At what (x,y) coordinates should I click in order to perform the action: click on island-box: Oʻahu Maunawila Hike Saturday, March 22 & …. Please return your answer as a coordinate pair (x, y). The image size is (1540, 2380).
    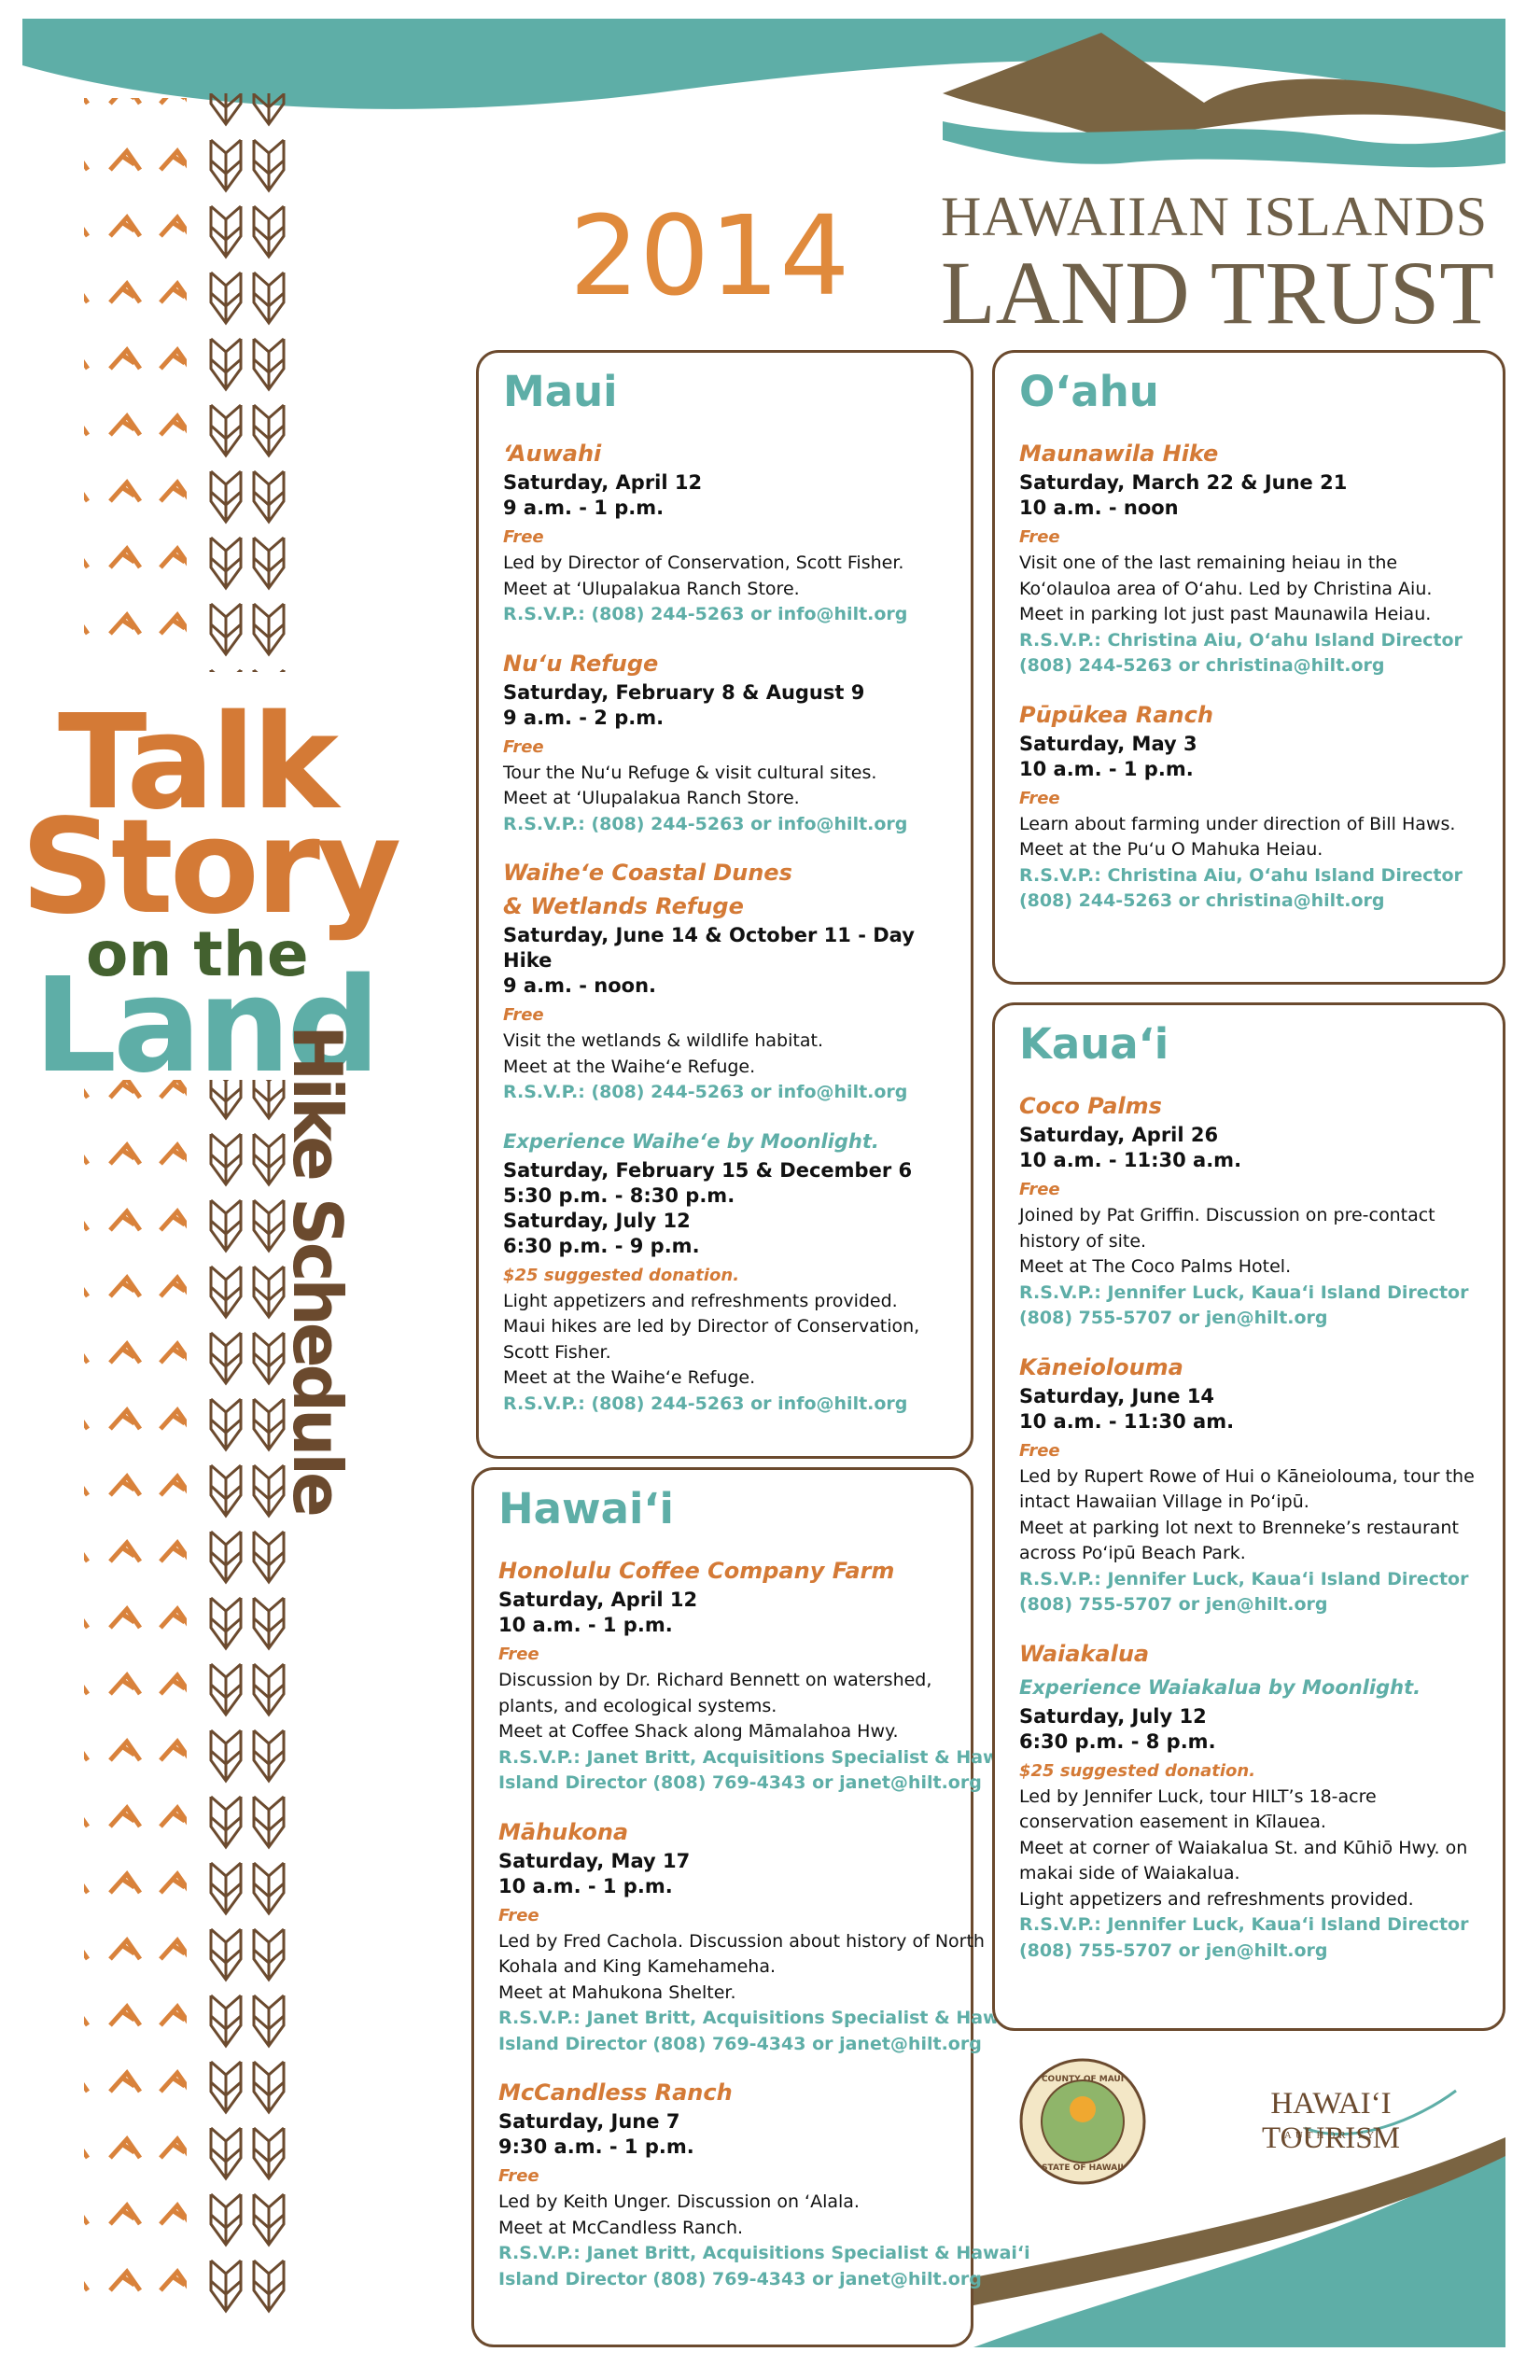
    Looking at the image, I should click on (1248, 667).